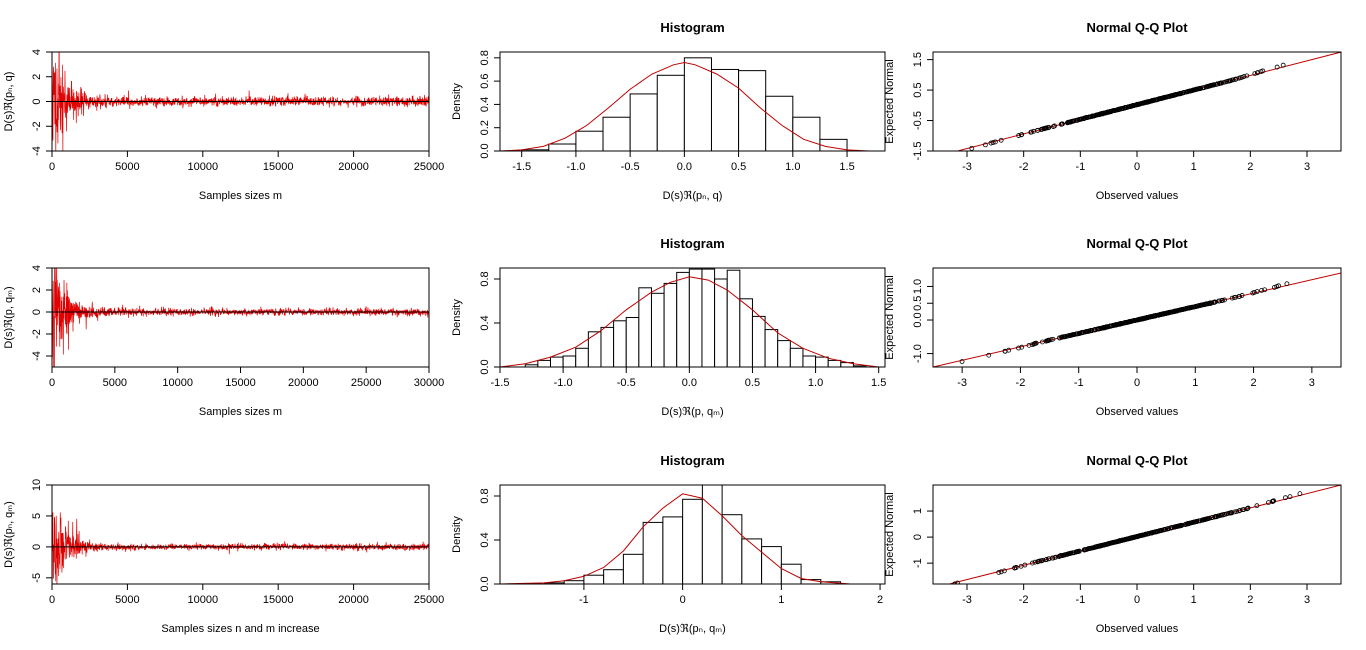 Image resolution: width=1366 pixels, height=650 pixels. Describe the element at coordinates (203, 600) in the screenshot. I see `x-tick-label: 10000` at that location.